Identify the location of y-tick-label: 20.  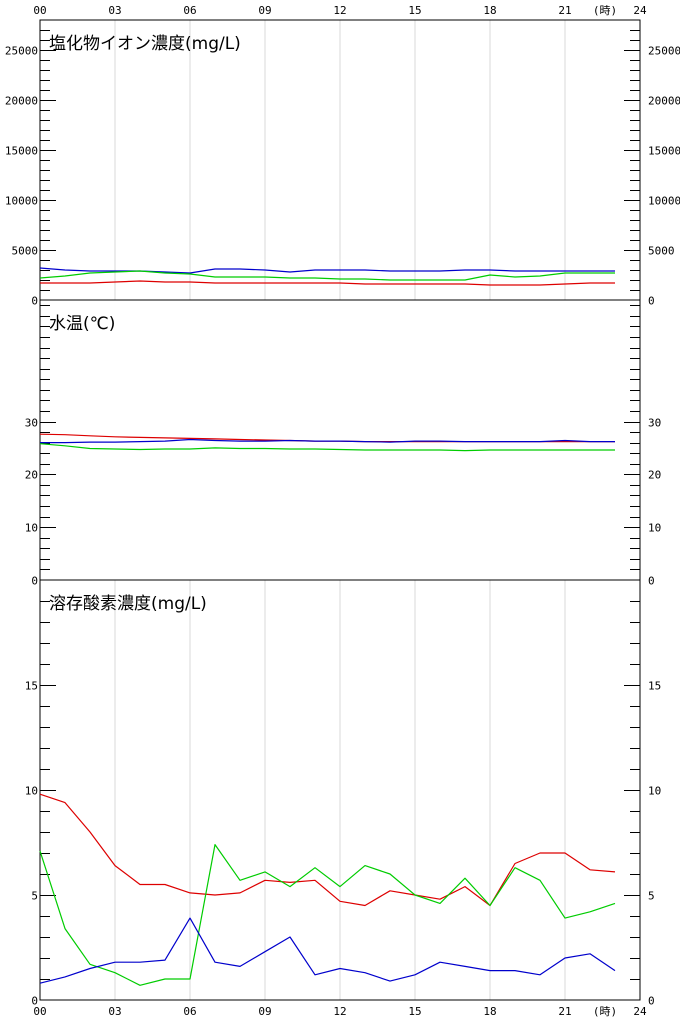
(31, 475).